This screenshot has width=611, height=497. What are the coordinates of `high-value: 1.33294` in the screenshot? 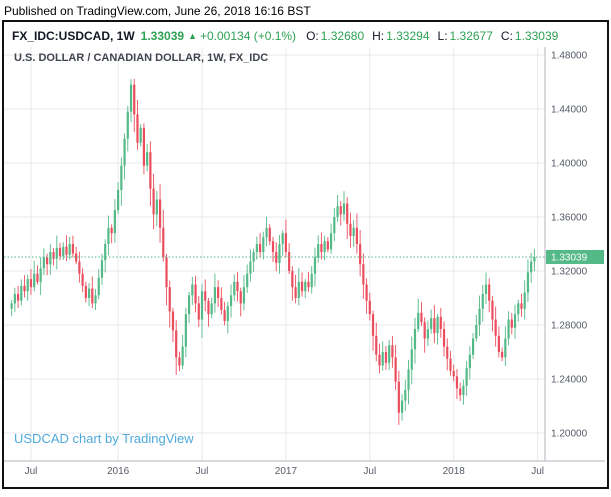 It's located at (408, 36).